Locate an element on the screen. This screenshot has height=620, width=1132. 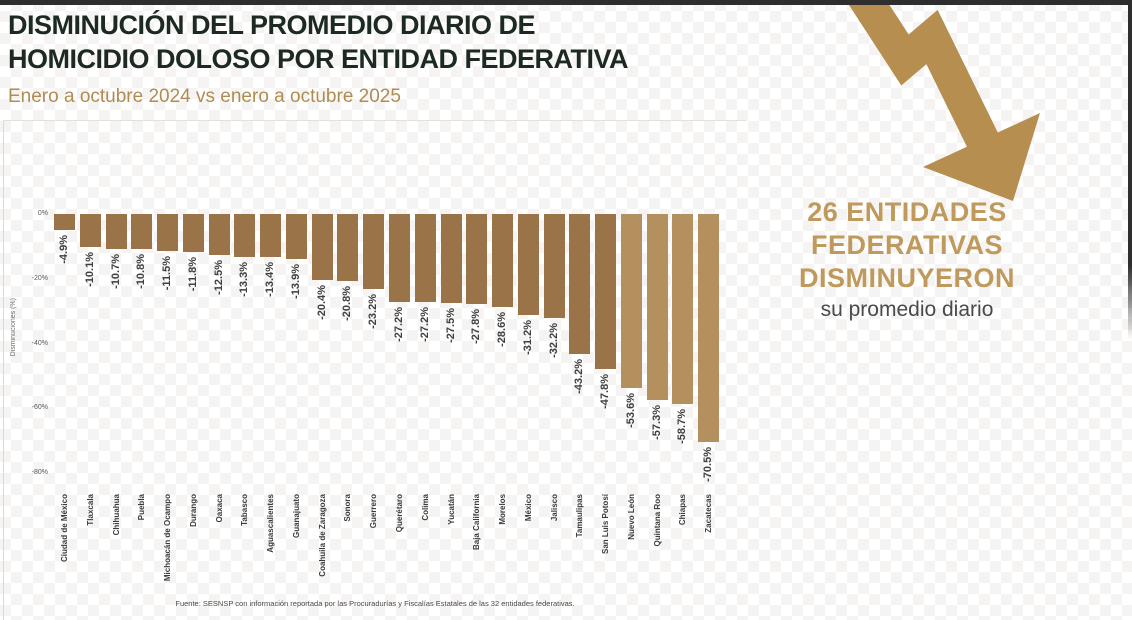
bar-value-label: -13.9% is located at coordinates (295, 281).